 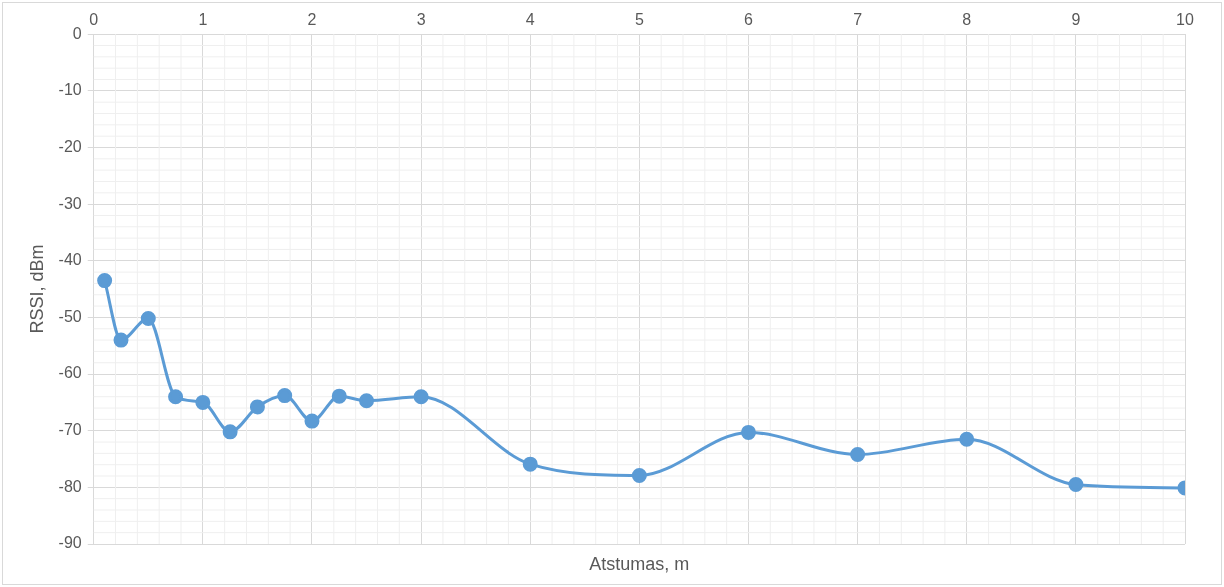 What do you see at coordinates (70, 203) in the screenshot?
I see `y-tick-label: -30` at bounding box center [70, 203].